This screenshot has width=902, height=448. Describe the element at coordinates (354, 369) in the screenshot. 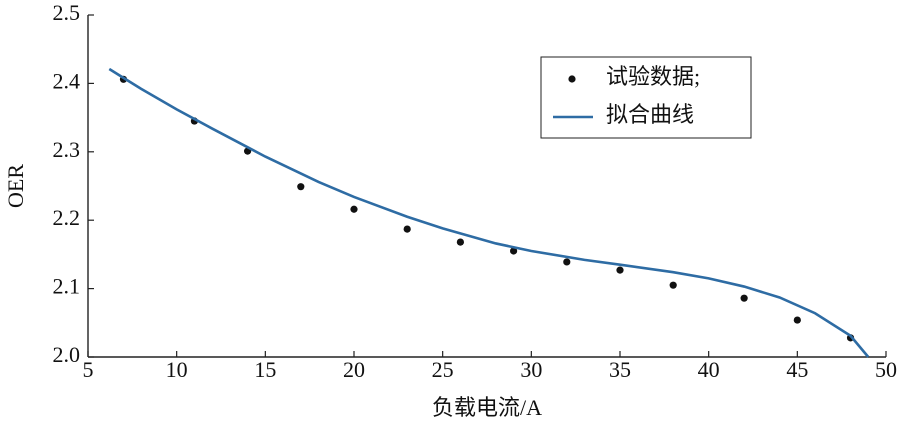

I see `x-tick-label: 20` at that location.